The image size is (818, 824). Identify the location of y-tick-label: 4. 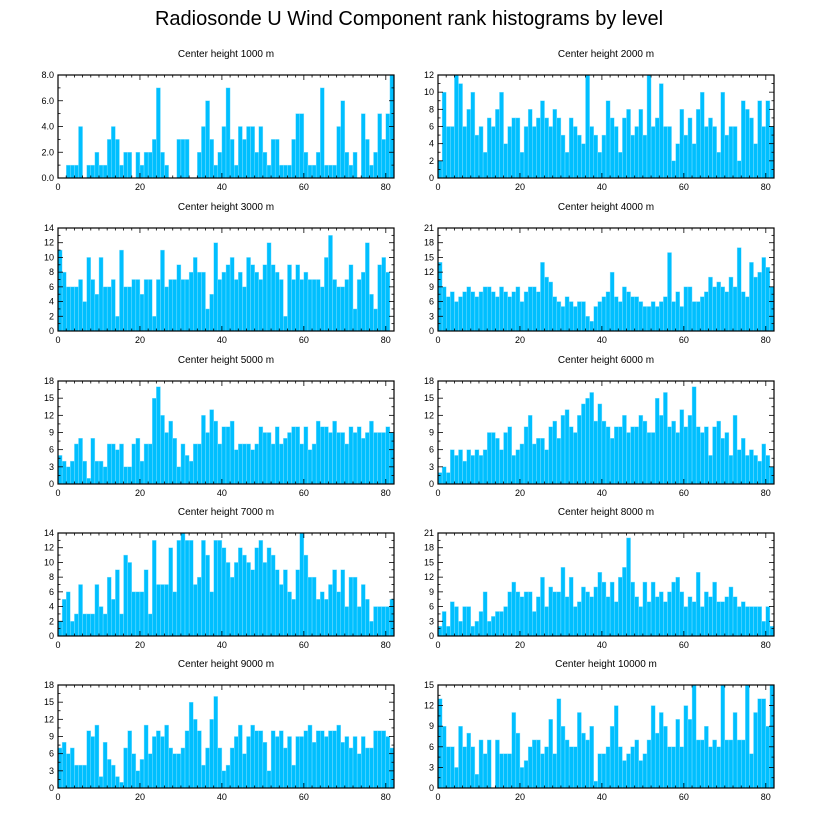
(431, 144).